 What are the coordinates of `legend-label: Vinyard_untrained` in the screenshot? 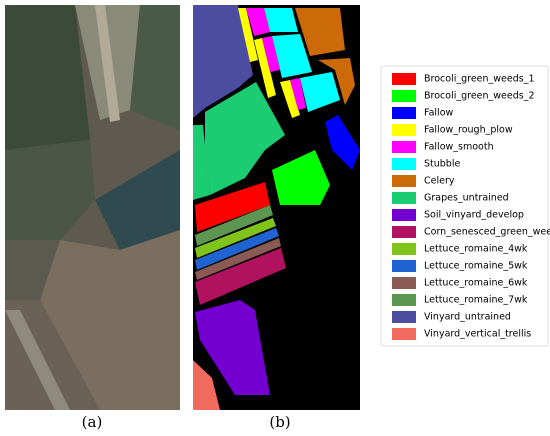 It's located at (467, 317).